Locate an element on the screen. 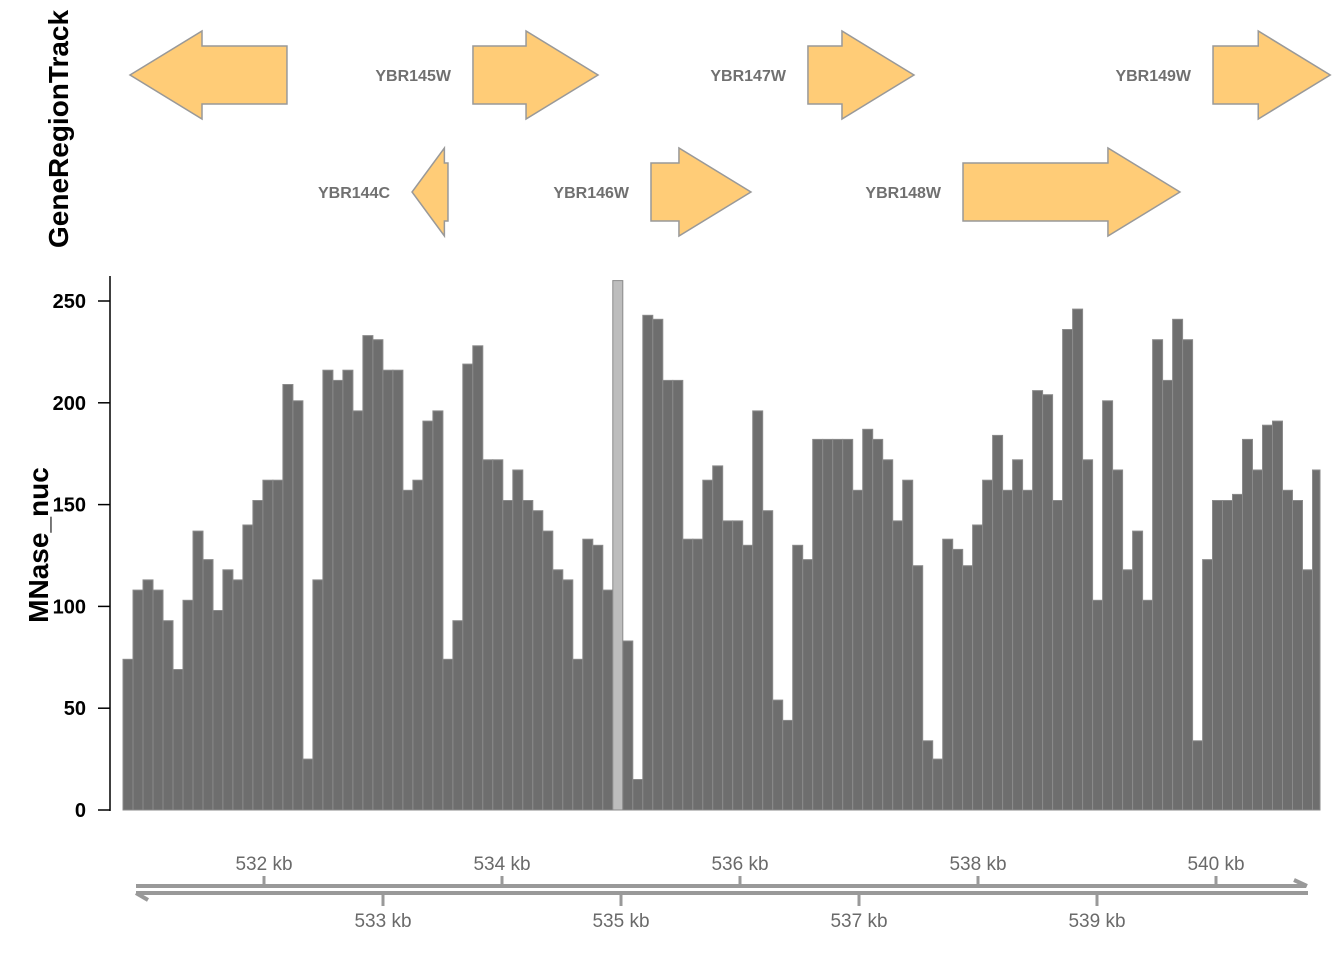 The width and height of the screenshot is (1344, 960). arrow-left-icon is located at coordinates (142, 896).